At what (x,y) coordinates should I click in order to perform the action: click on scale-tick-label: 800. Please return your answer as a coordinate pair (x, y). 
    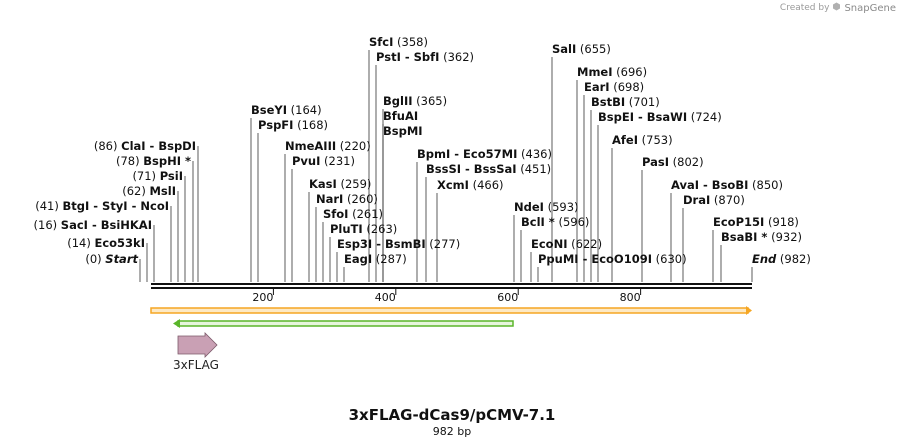
    Looking at the image, I should click on (630, 297).